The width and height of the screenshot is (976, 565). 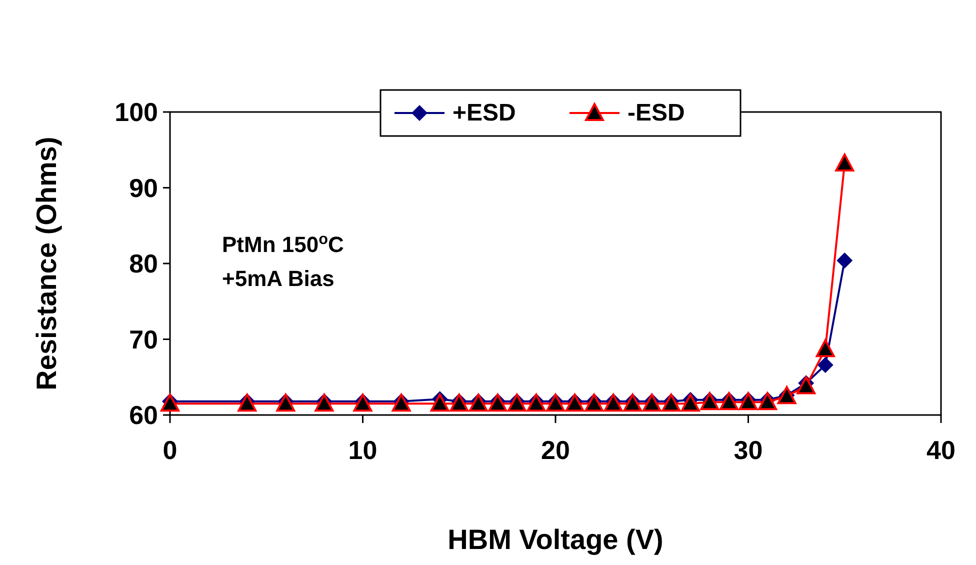 What do you see at coordinates (143, 263) in the screenshot?
I see `y-tick-label: 80` at bounding box center [143, 263].